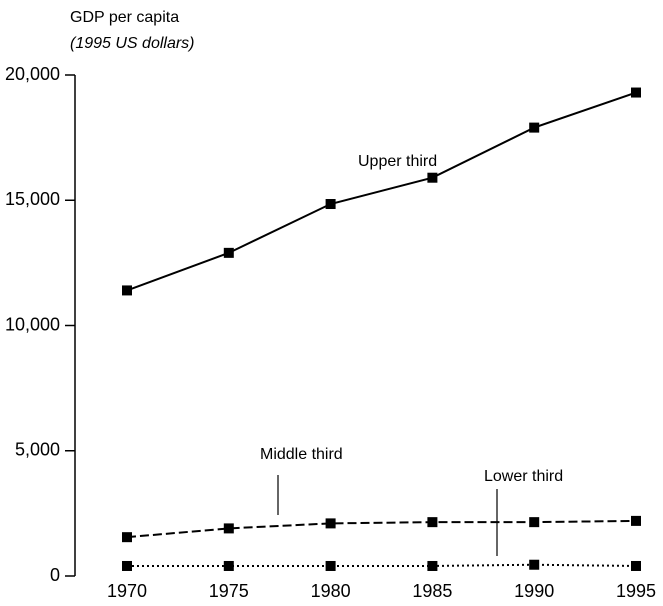 This screenshot has width=663, height=606. What do you see at coordinates (32, 199) in the screenshot?
I see `y-tick-label: 15,000` at bounding box center [32, 199].